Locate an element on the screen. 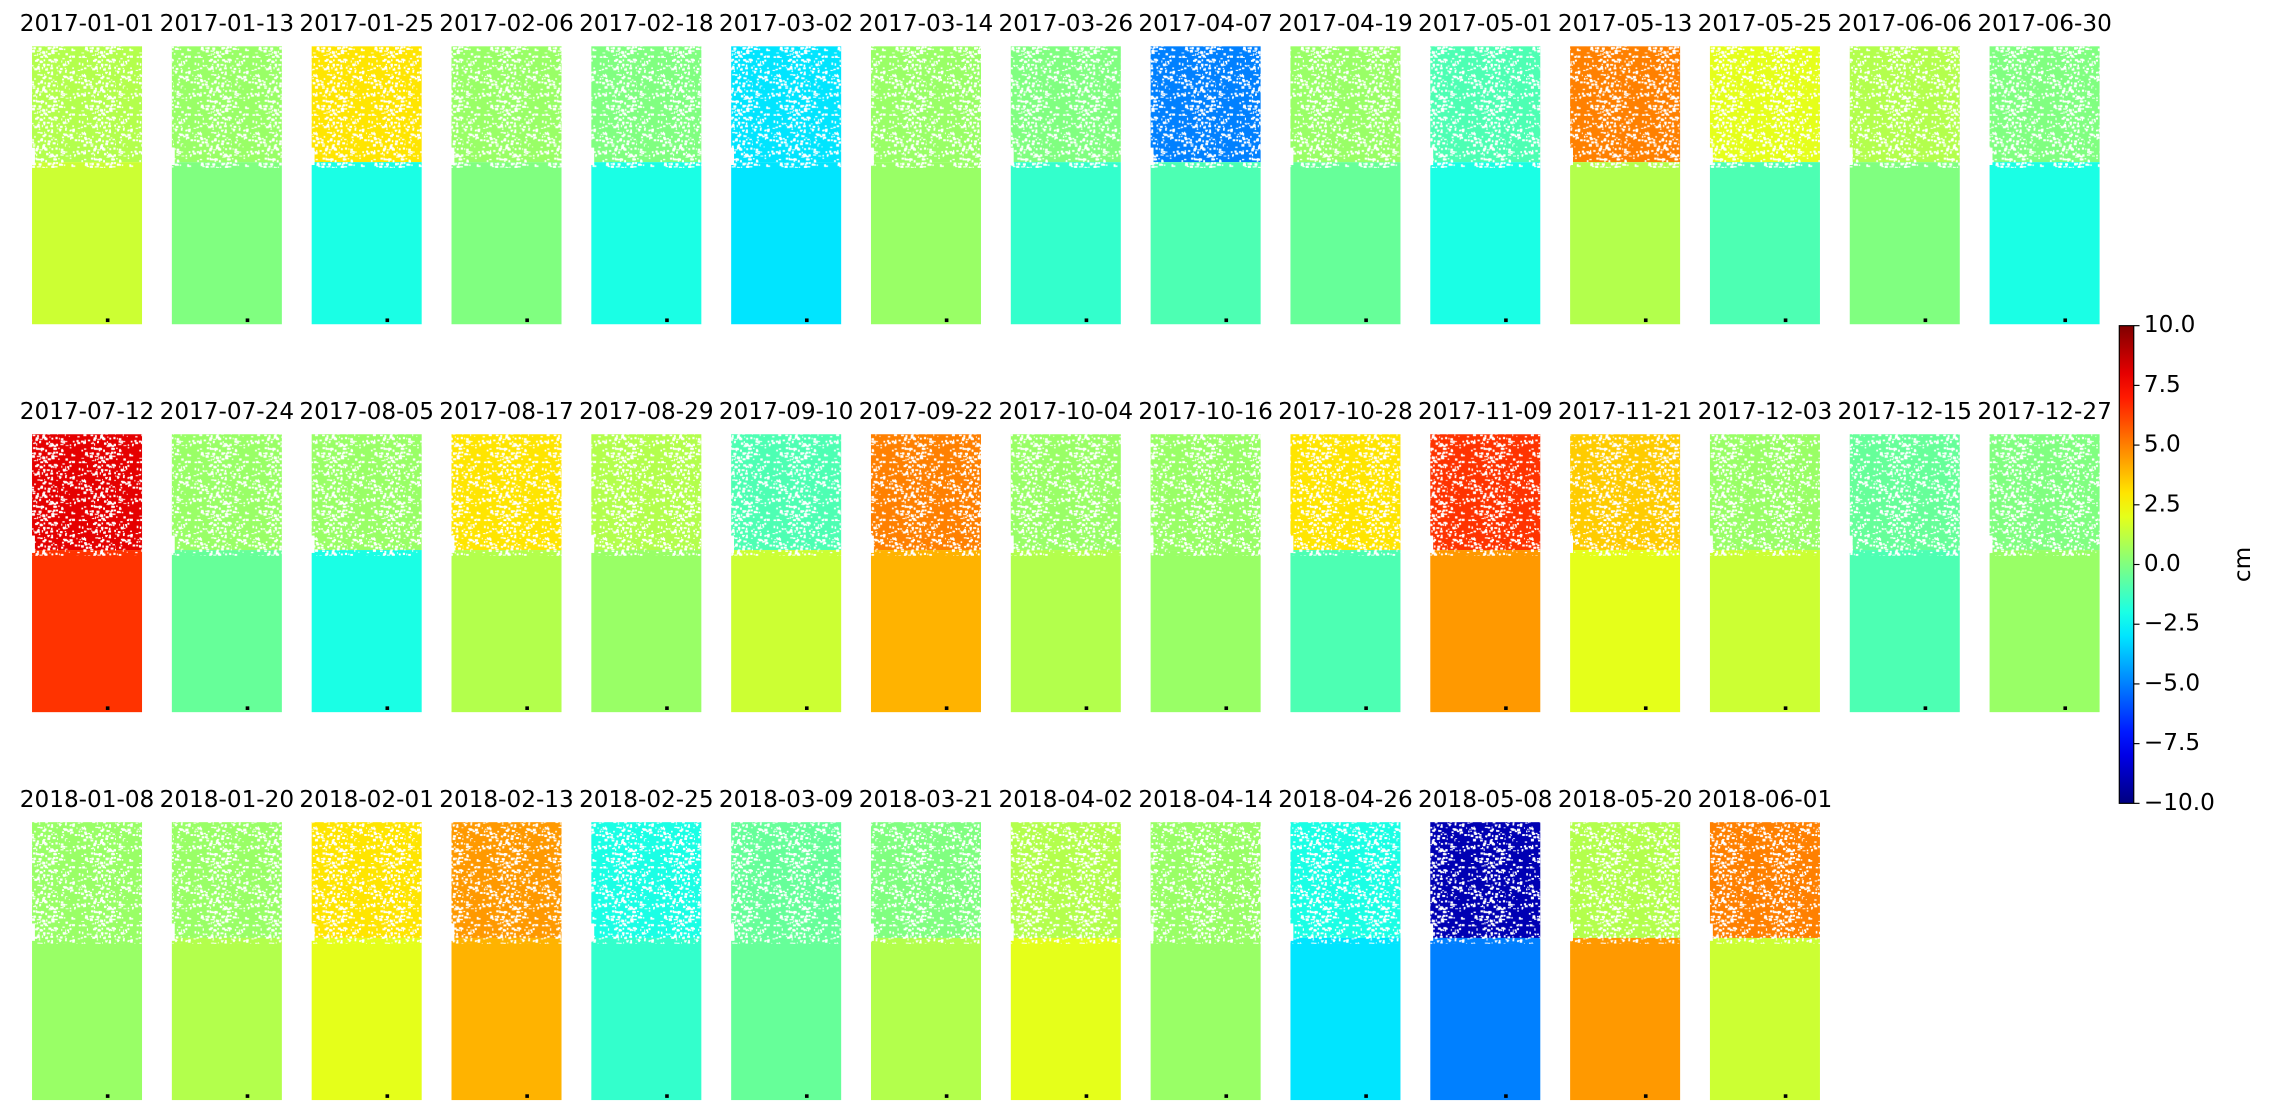 The image size is (2270, 1120). panel-title: 2017-01-01 is located at coordinates (87, 24).